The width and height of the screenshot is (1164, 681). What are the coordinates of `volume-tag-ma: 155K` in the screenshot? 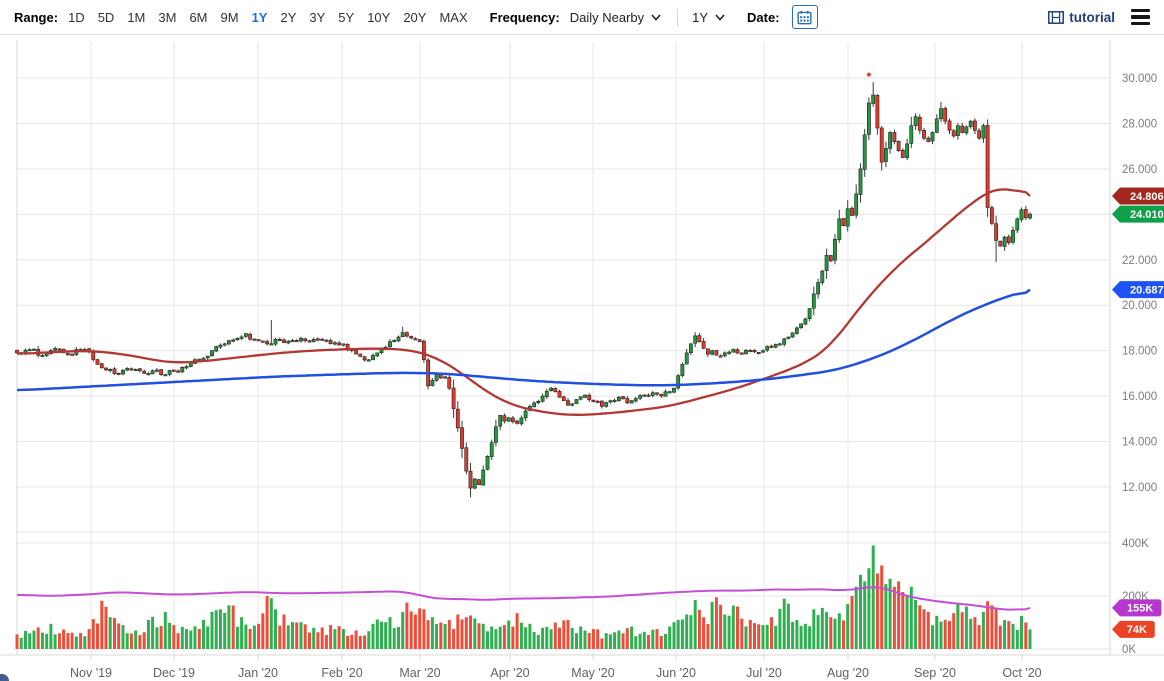 It's located at (1137, 608).